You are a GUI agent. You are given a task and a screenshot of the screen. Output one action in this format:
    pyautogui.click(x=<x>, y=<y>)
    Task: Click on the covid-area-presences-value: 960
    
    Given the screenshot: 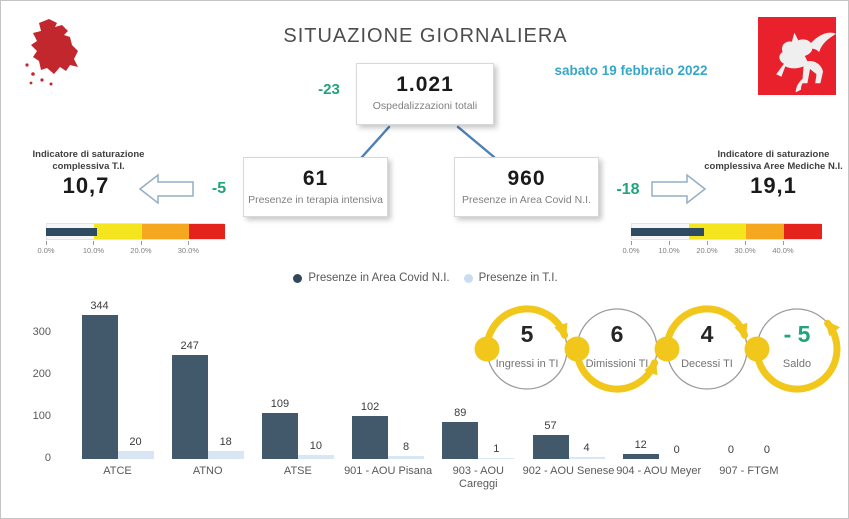 What is the action you would take?
    pyautogui.click(x=526, y=178)
    